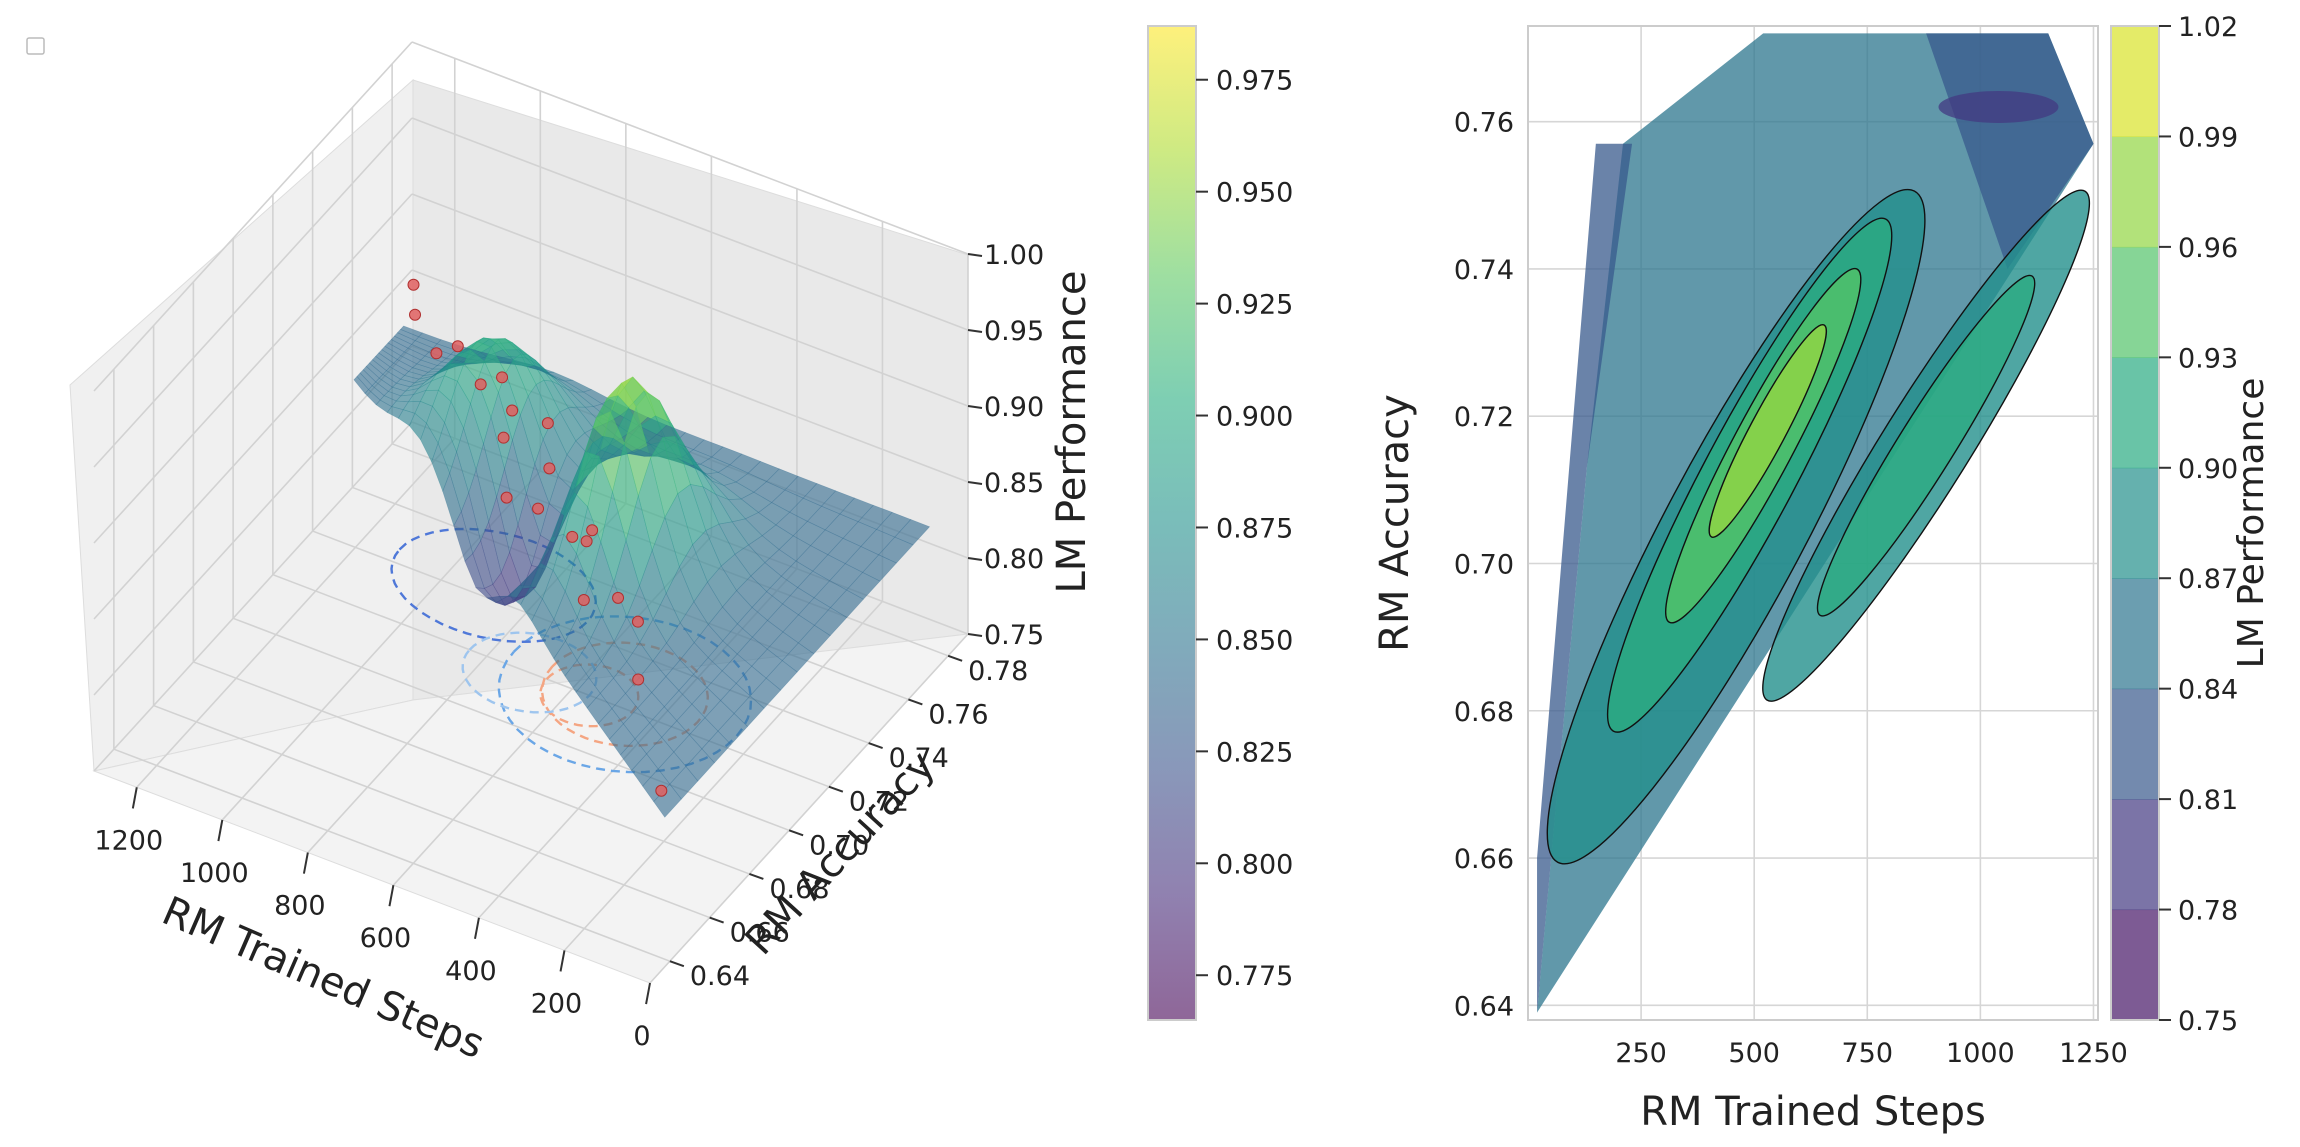 The image size is (2300, 1147). I want to click on z-tick-label: 0.75, so click(1014, 635).